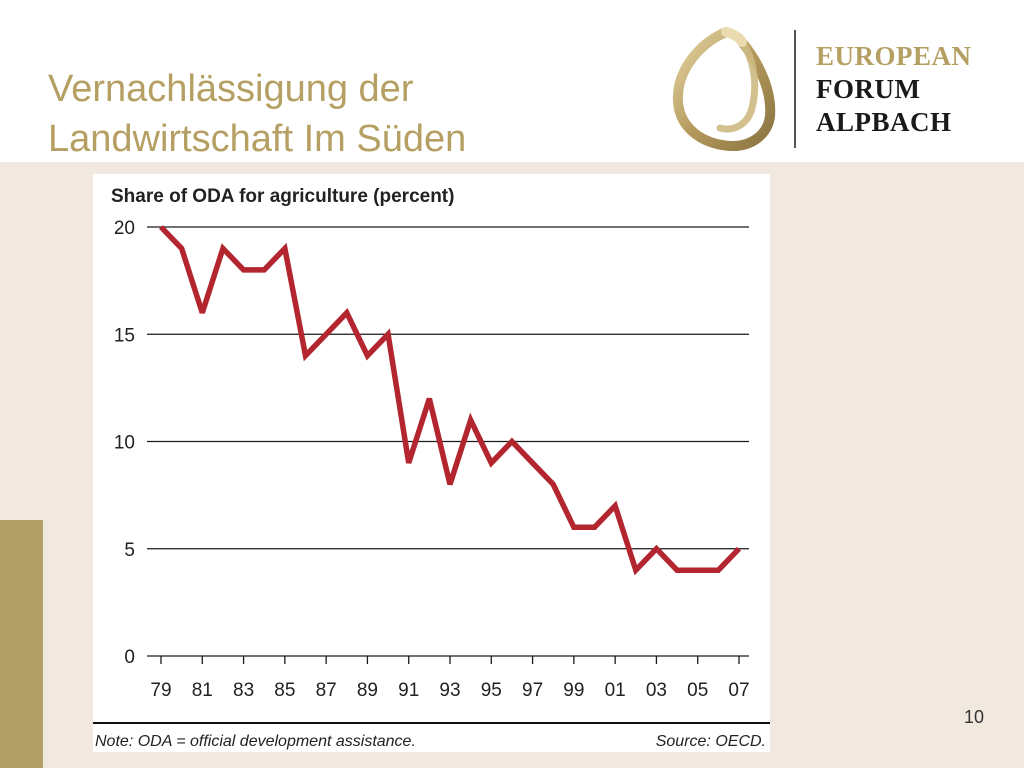  I want to click on y-tick-label-15: 15, so click(124, 335).